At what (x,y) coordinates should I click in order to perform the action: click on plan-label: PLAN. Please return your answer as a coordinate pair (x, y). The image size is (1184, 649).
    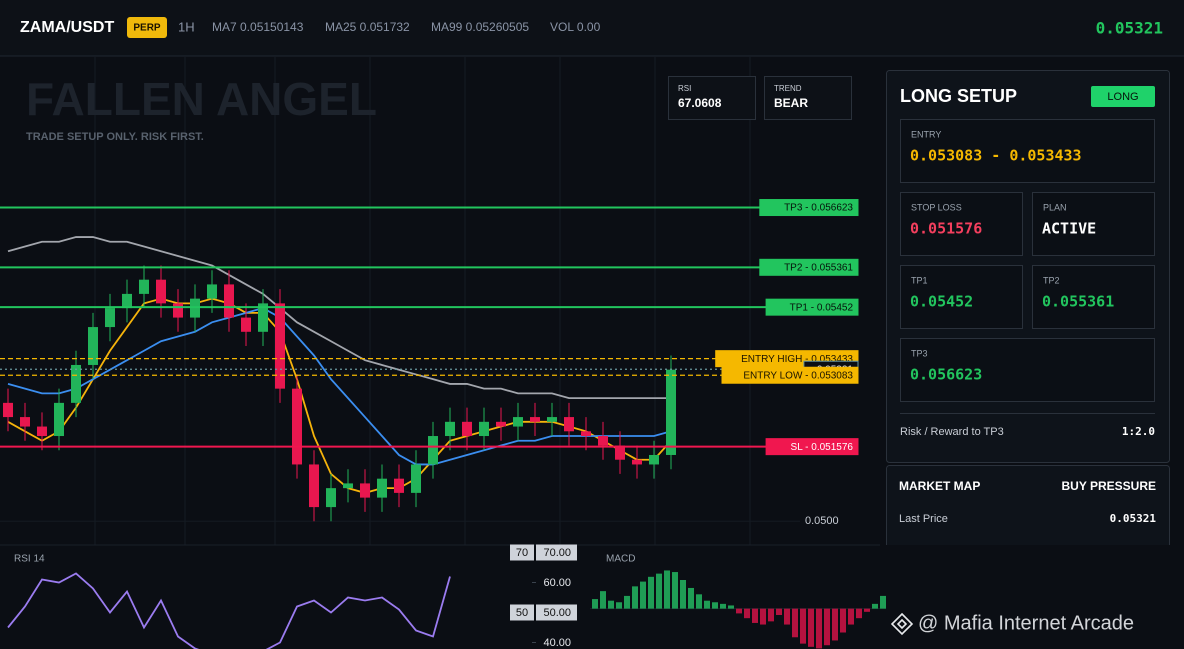
    Looking at the image, I should click on (1055, 207).